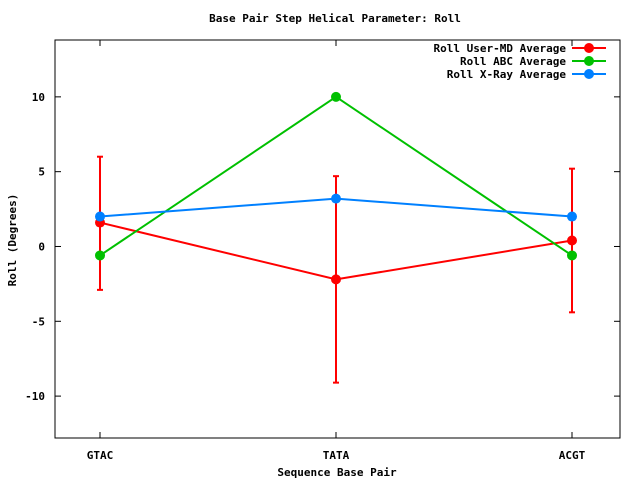 This screenshot has width=640, height=480. I want to click on y-tick-label: 5, so click(41, 172).